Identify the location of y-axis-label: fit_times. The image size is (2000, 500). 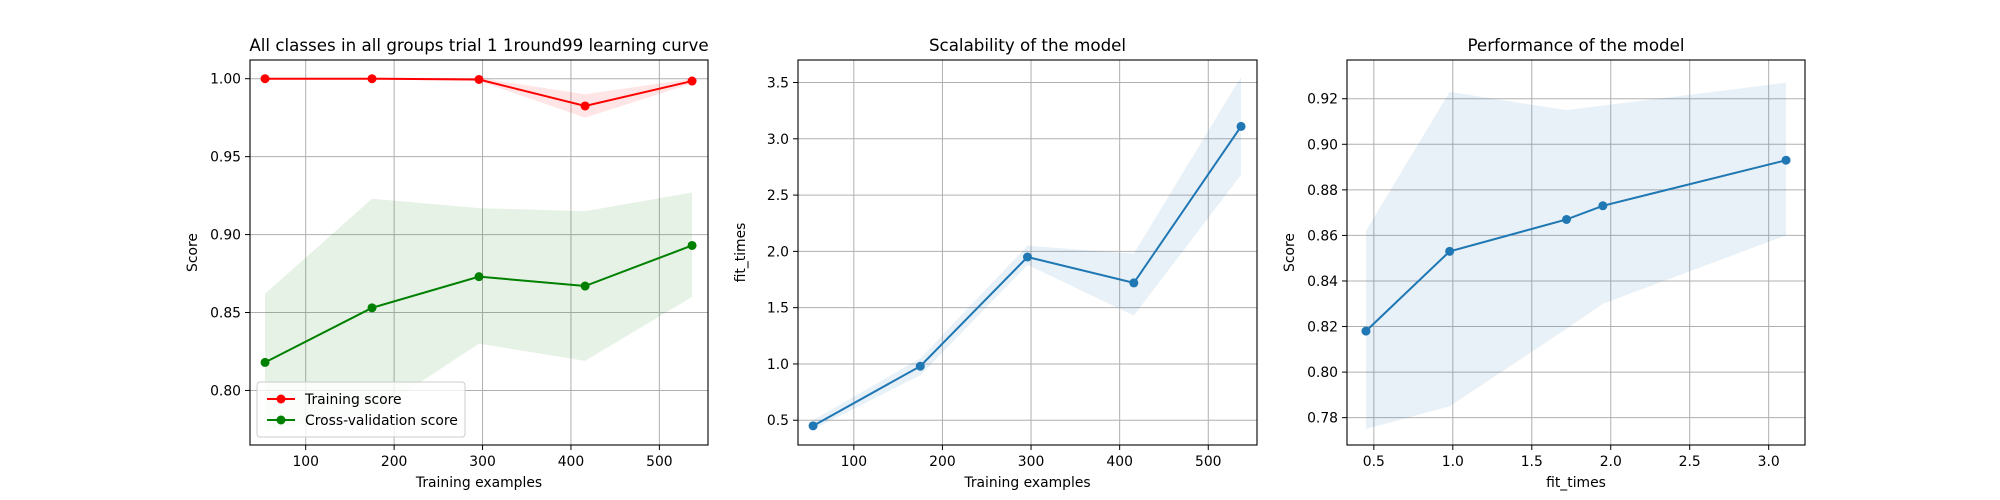
(741, 253).